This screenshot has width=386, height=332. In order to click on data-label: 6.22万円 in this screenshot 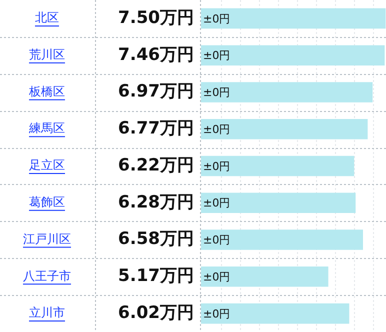, I will do `click(156, 165)`.